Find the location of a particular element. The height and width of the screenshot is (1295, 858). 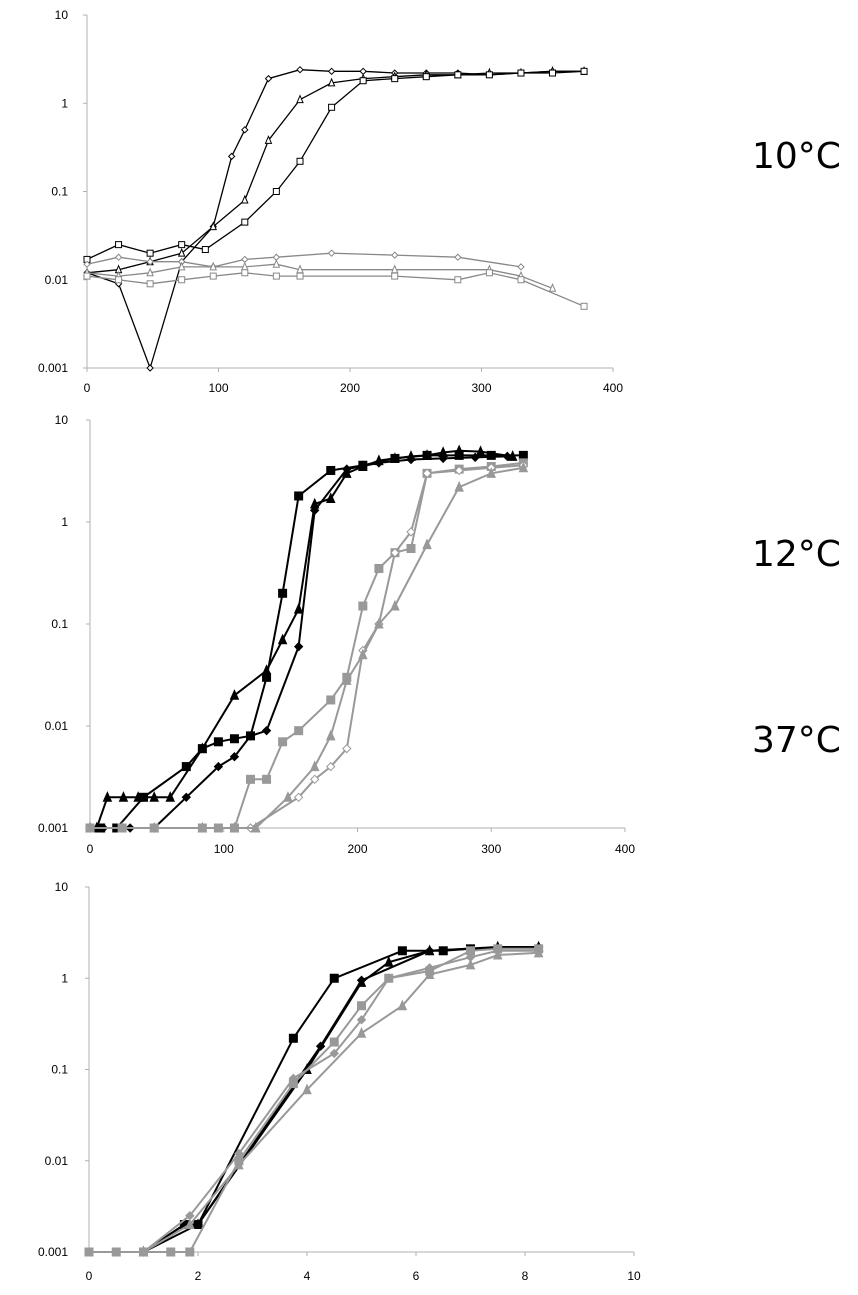

y-tick-label: 1 is located at coordinates (64, 978).